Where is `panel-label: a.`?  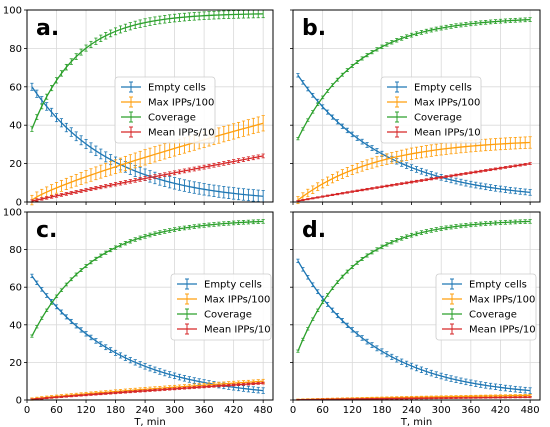
panel-label: a. is located at coordinates (47, 28).